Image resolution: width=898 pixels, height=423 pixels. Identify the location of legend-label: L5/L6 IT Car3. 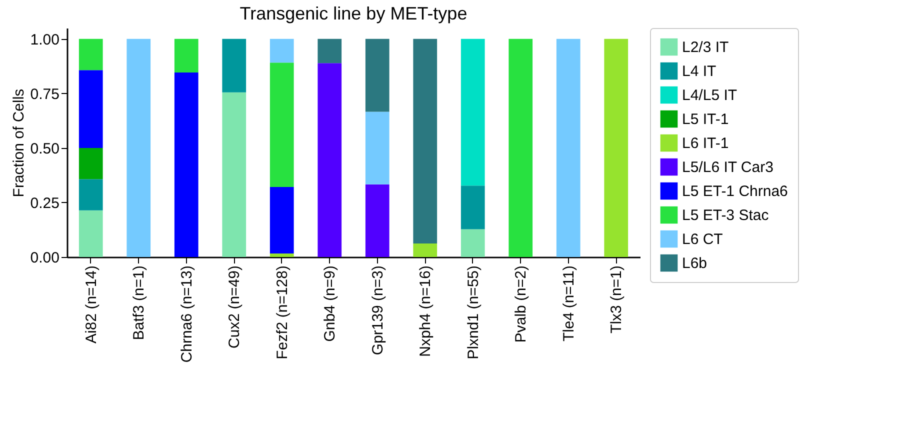
(728, 167).